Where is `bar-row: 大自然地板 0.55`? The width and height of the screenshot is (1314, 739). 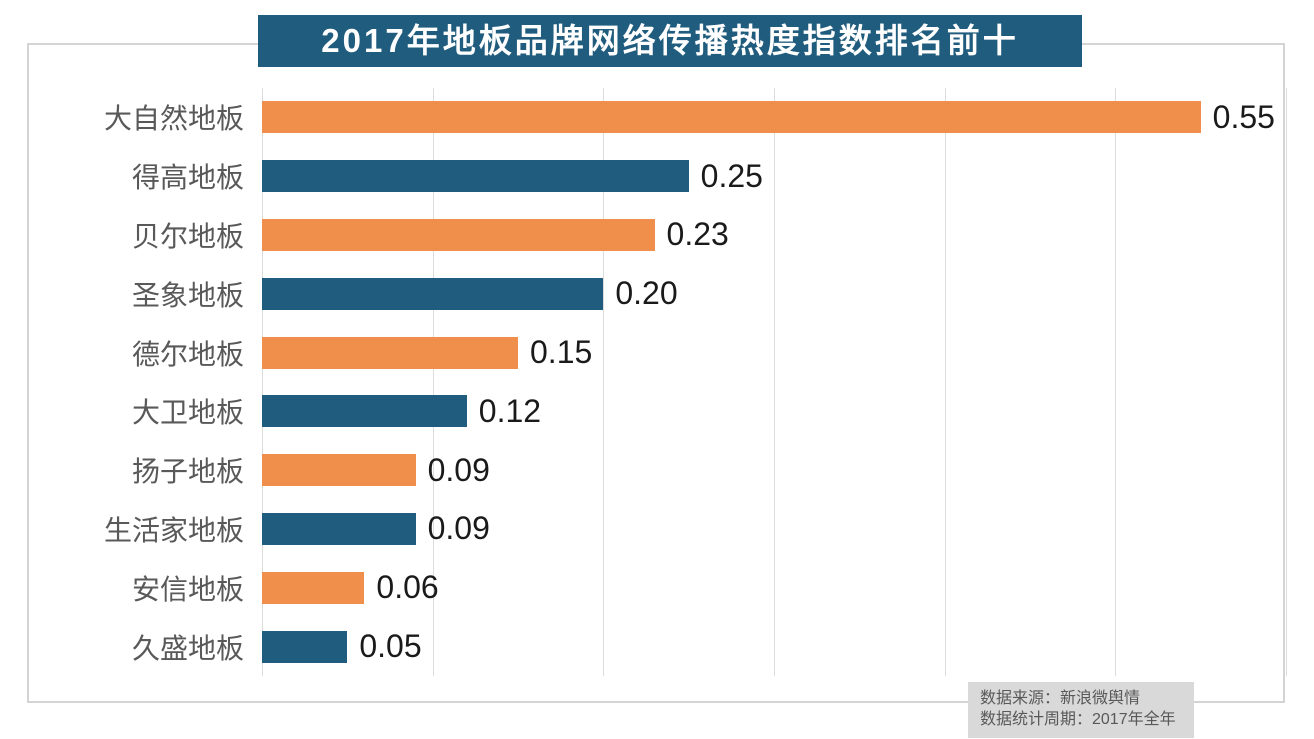
bar-row: 大自然地板 0.55 is located at coordinates (643, 117).